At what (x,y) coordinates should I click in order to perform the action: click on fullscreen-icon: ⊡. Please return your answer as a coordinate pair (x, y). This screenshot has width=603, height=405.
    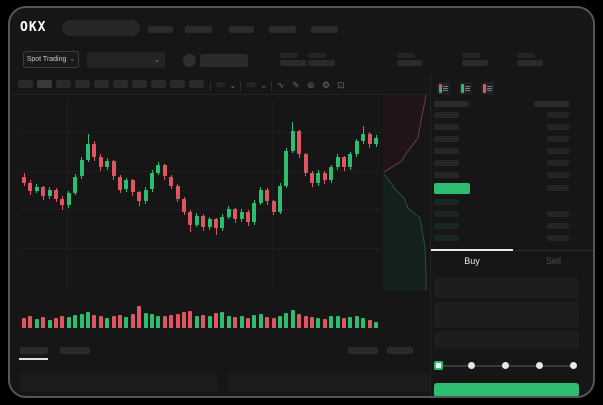
    Looking at the image, I should click on (341, 85).